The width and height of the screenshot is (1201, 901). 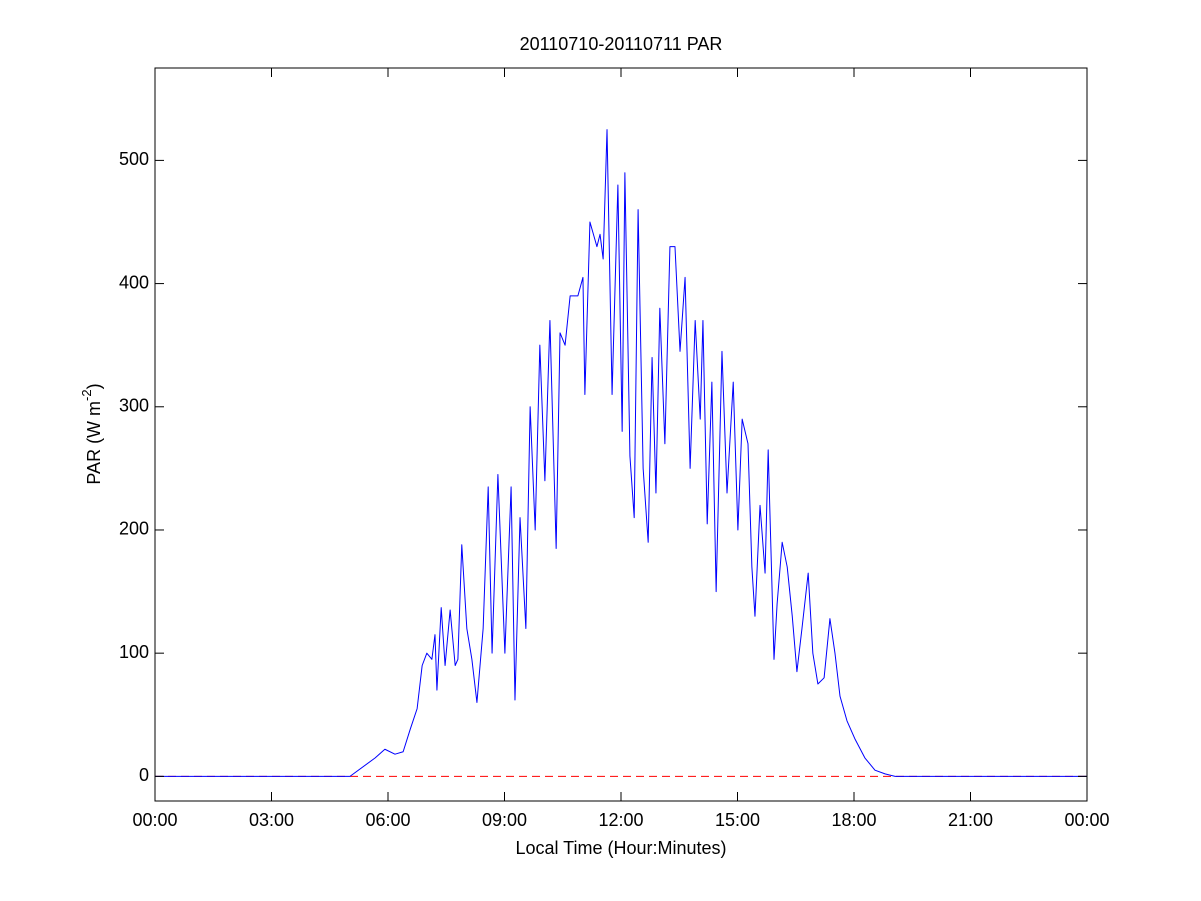 What do you see at coordinates (620, 820) in the screenshot?
I see `x-tick-label: 12:00` at bounding box center [620, 820].